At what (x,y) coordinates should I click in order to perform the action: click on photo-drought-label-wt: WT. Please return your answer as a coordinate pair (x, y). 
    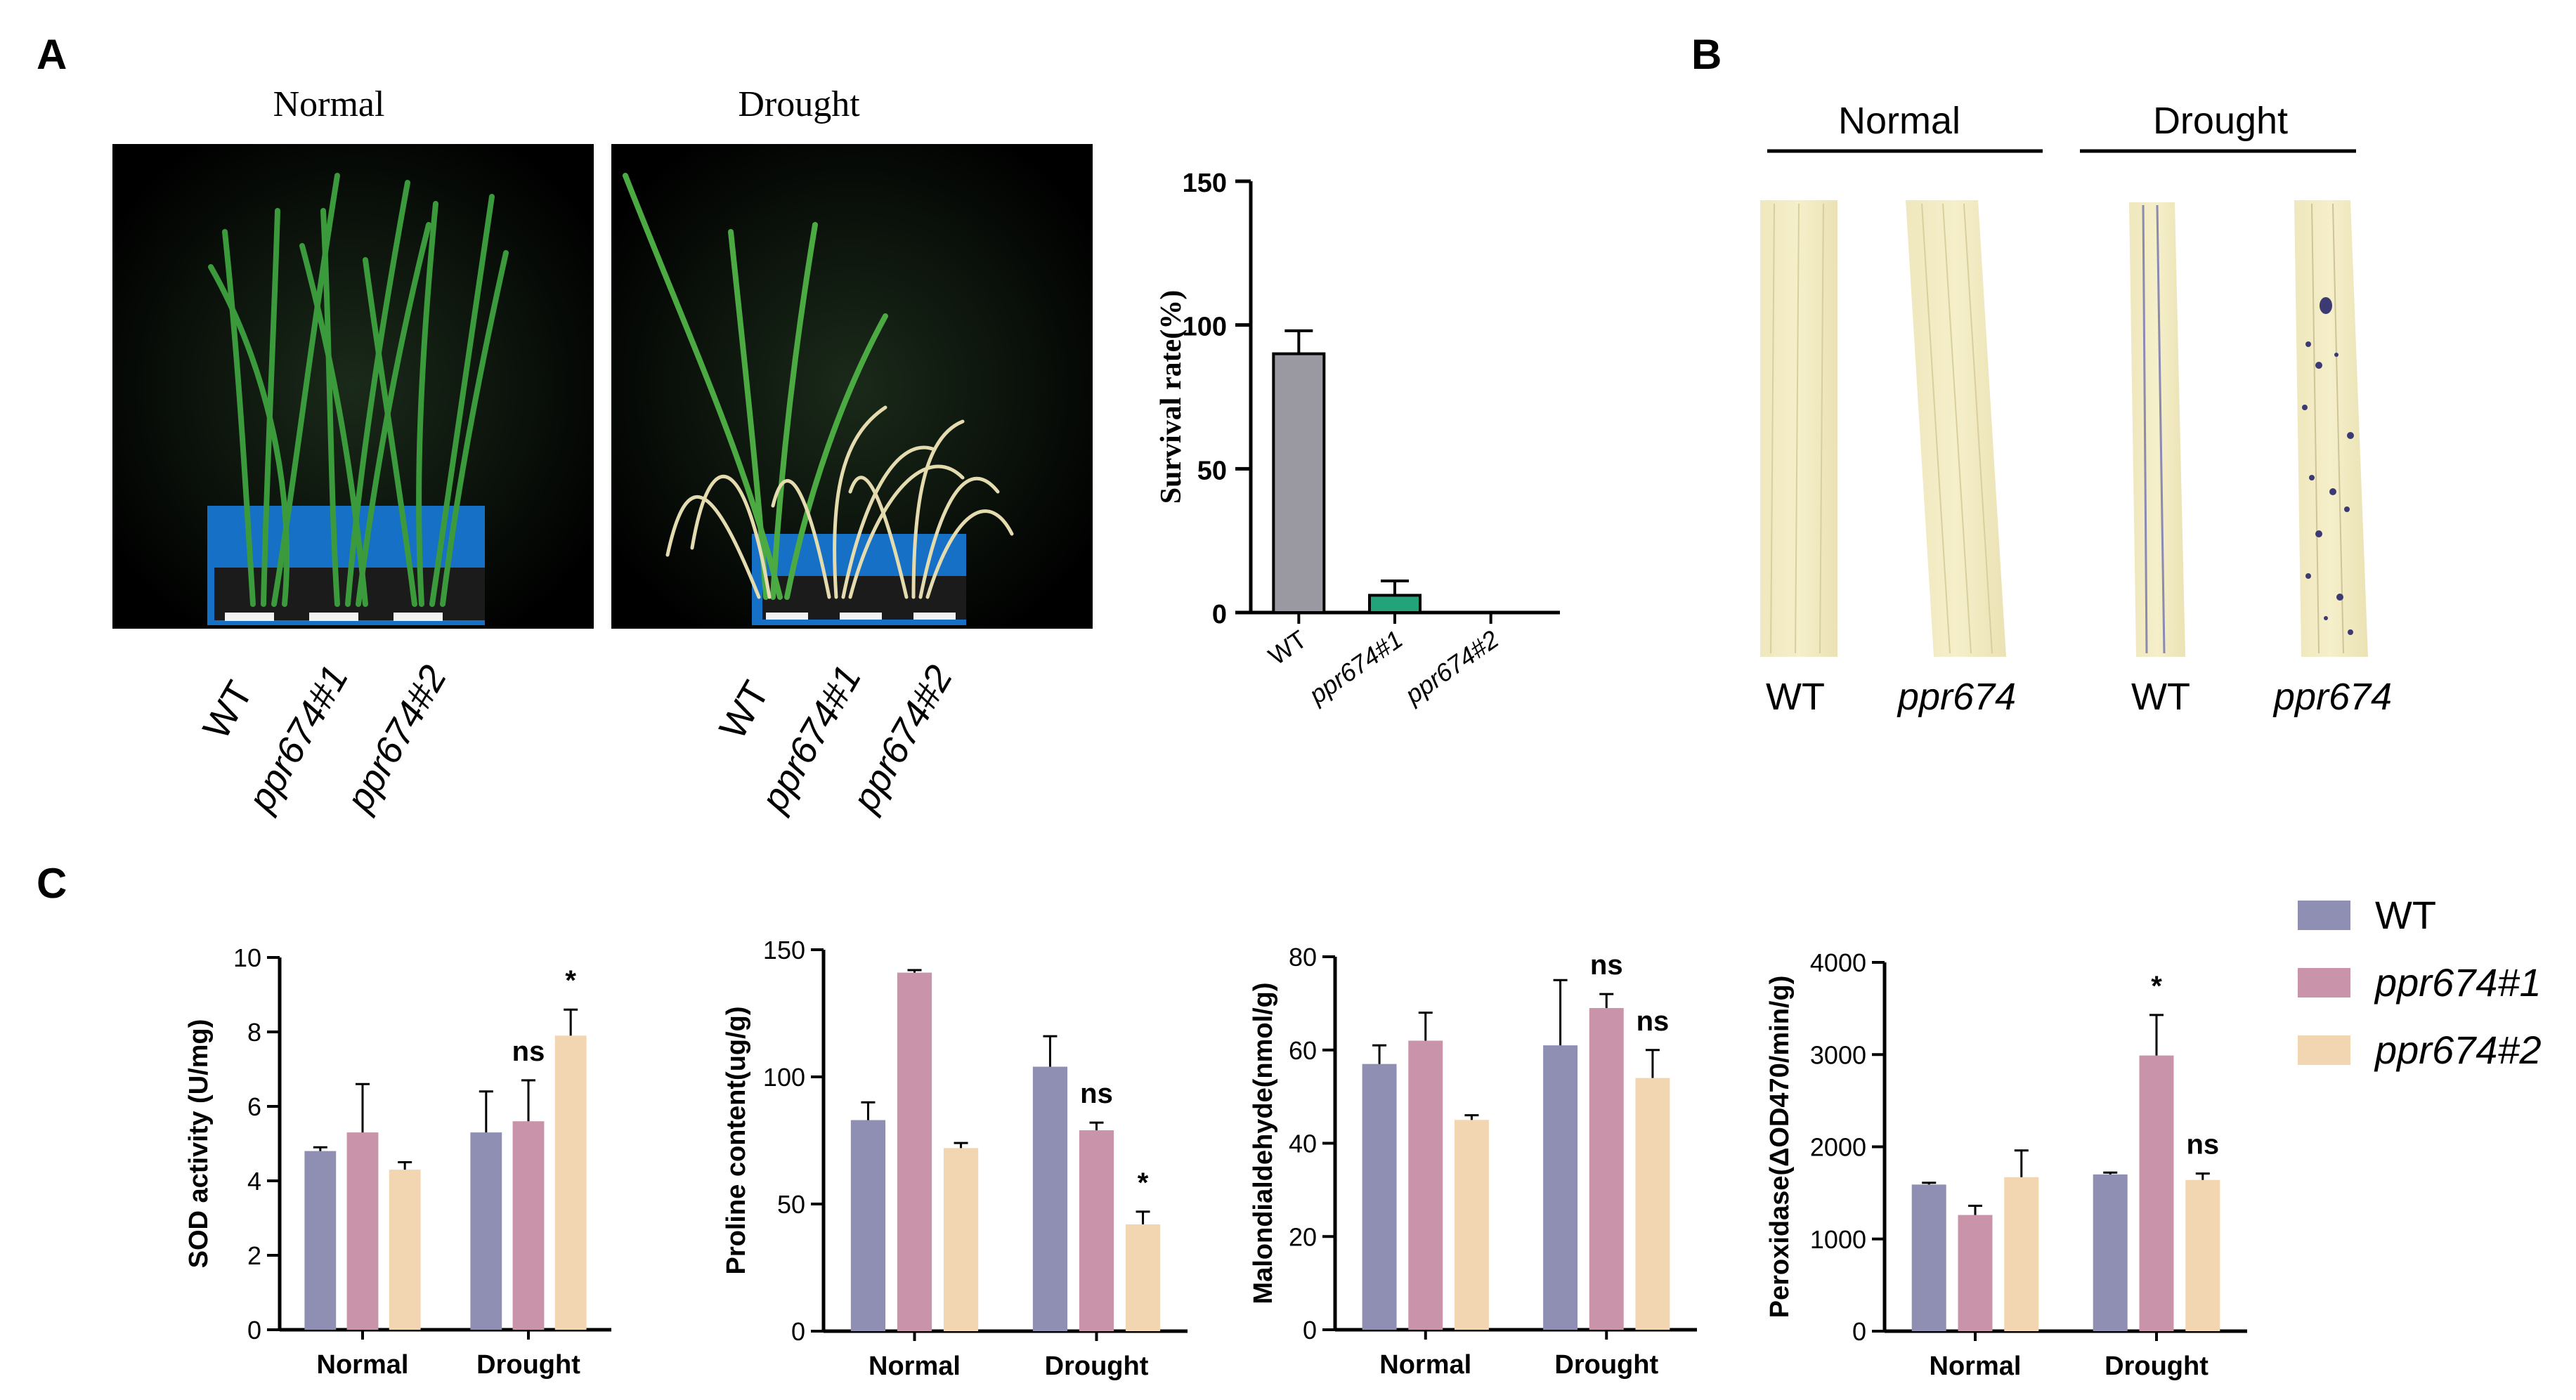
    Looking at the image, I should click on (744, 710).